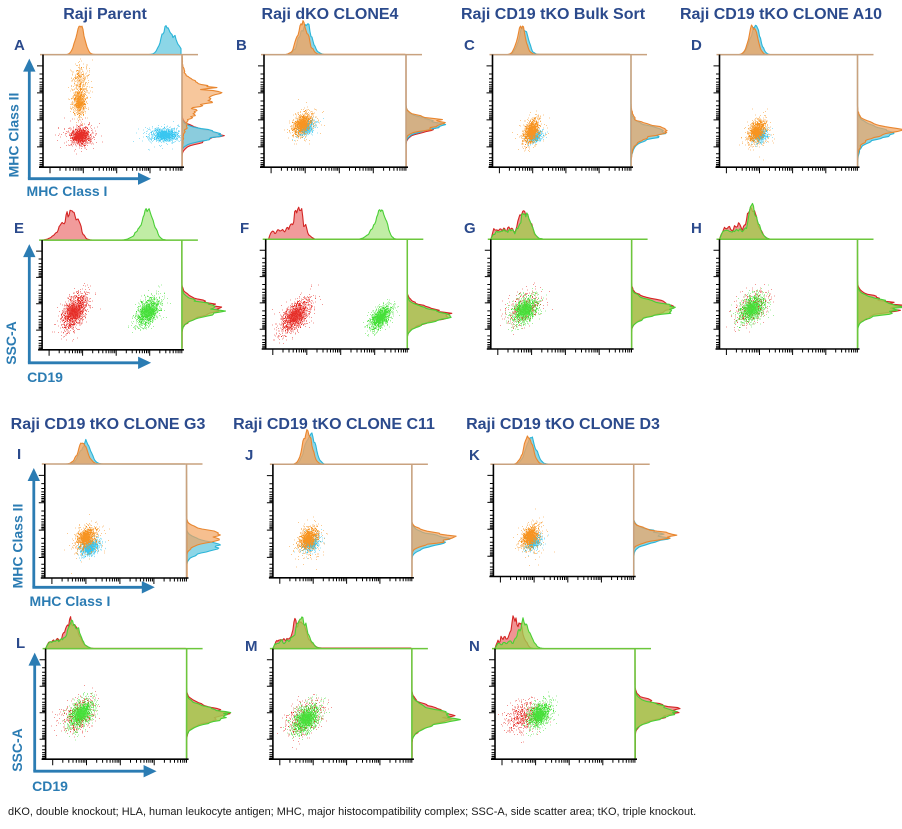 The width and height of the screenshot is (902, 829). What do you see at coordinates (474, 455) in the screenshot?
I see `svg-text: K` at bounding box center [474, 455].